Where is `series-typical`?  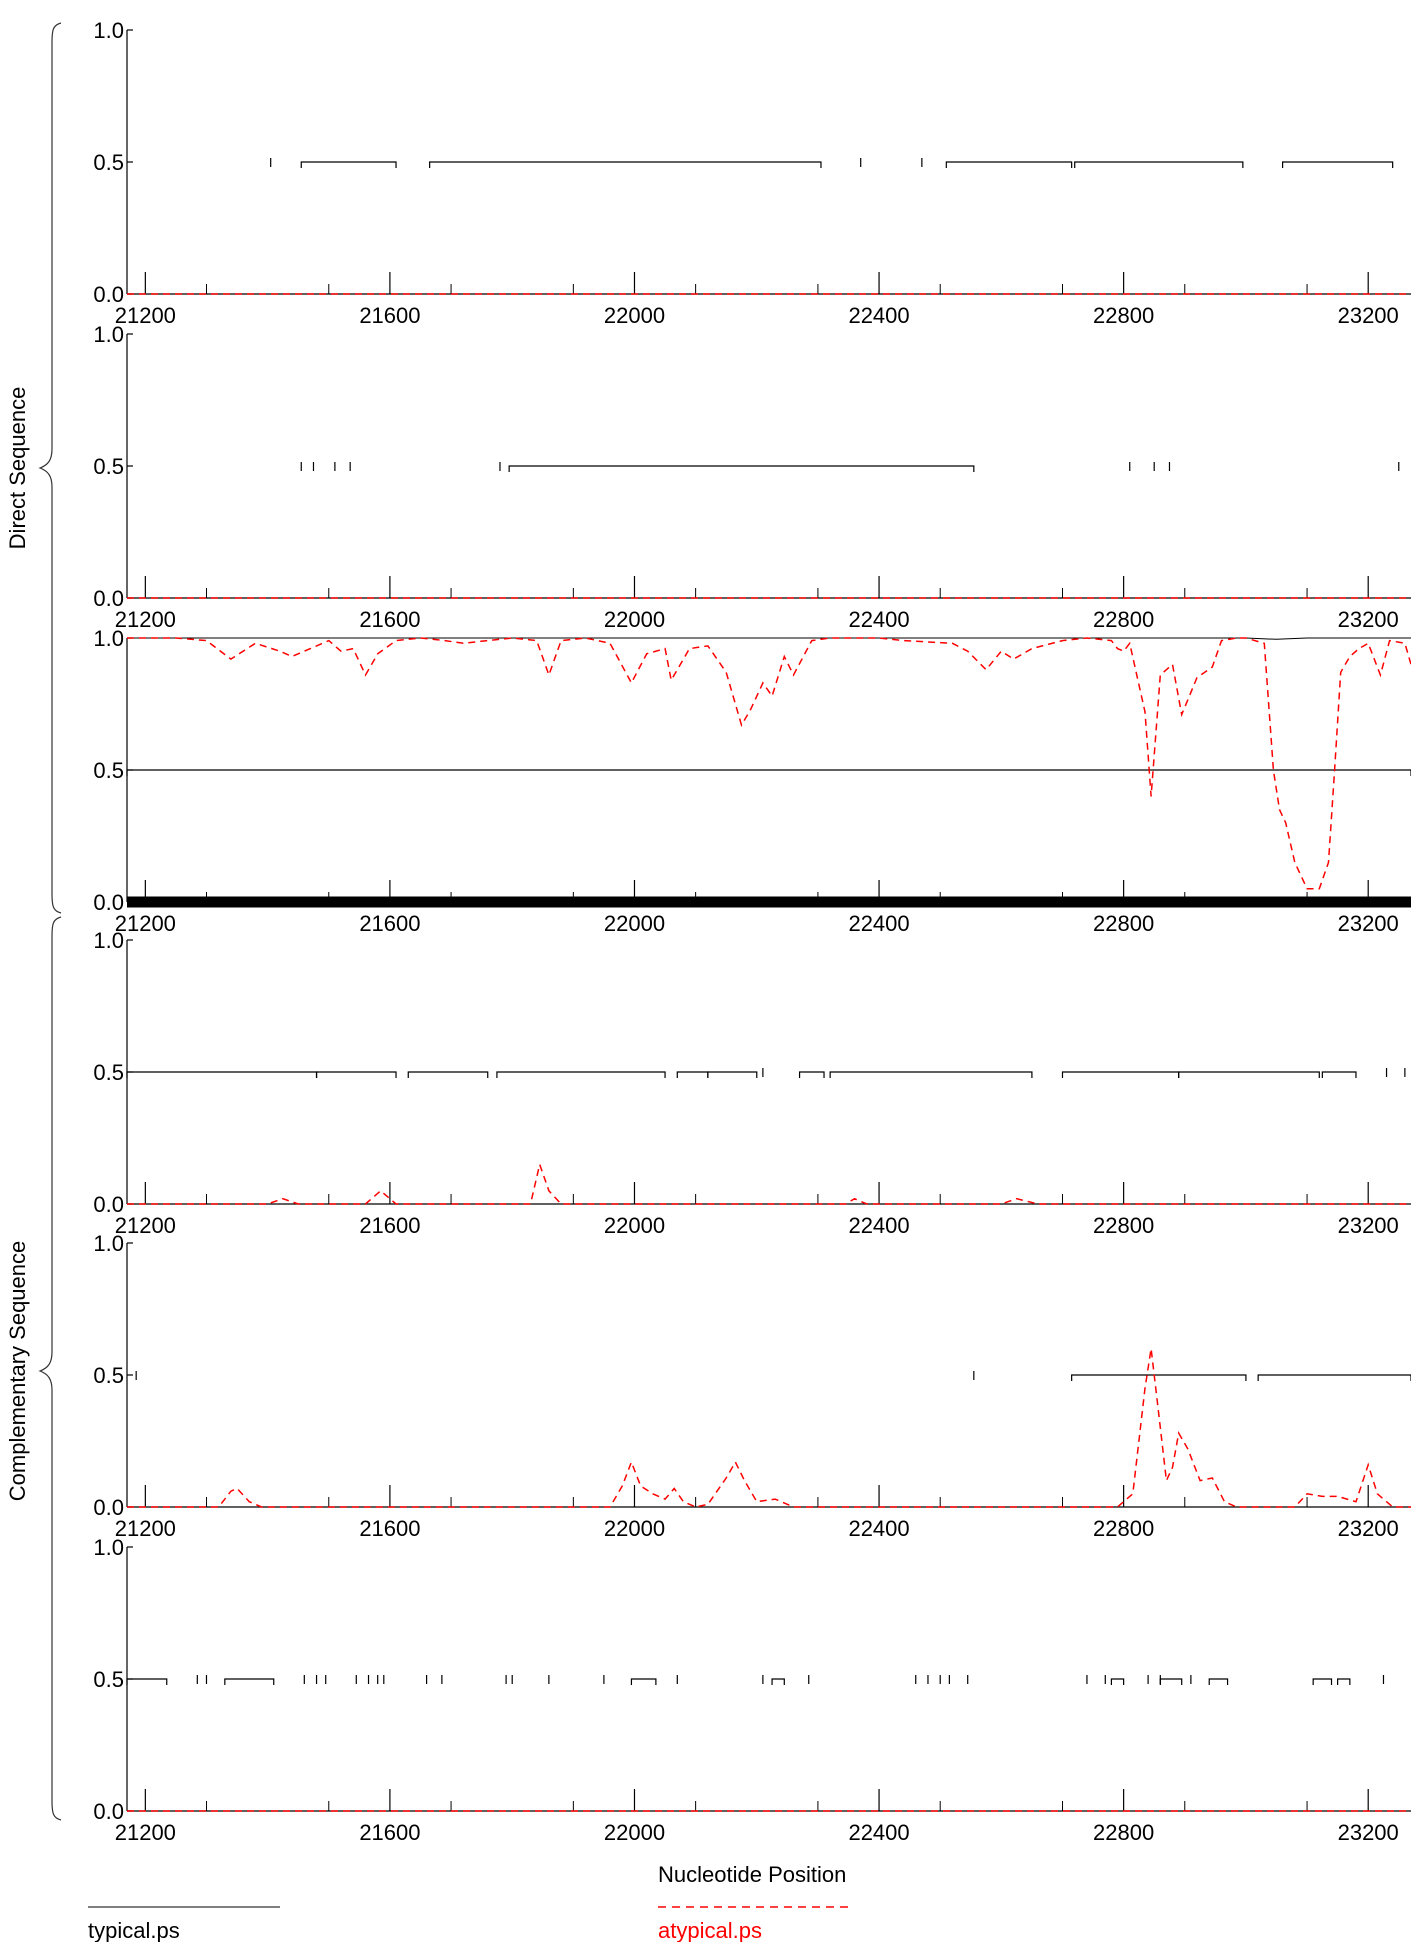 series-typical is located at coordinates (769, 638).